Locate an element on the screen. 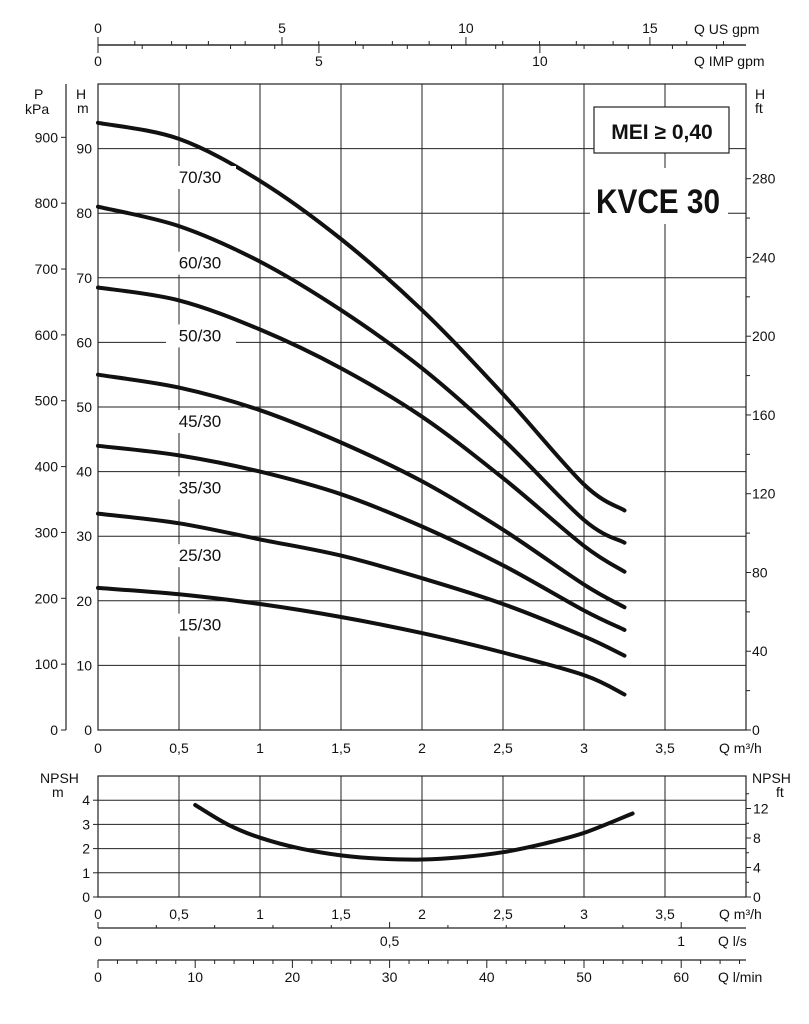 This screenshot has width=809, height=1024. flow-m3h-tick-label: 0,5 is located at coordinates (179, 748).